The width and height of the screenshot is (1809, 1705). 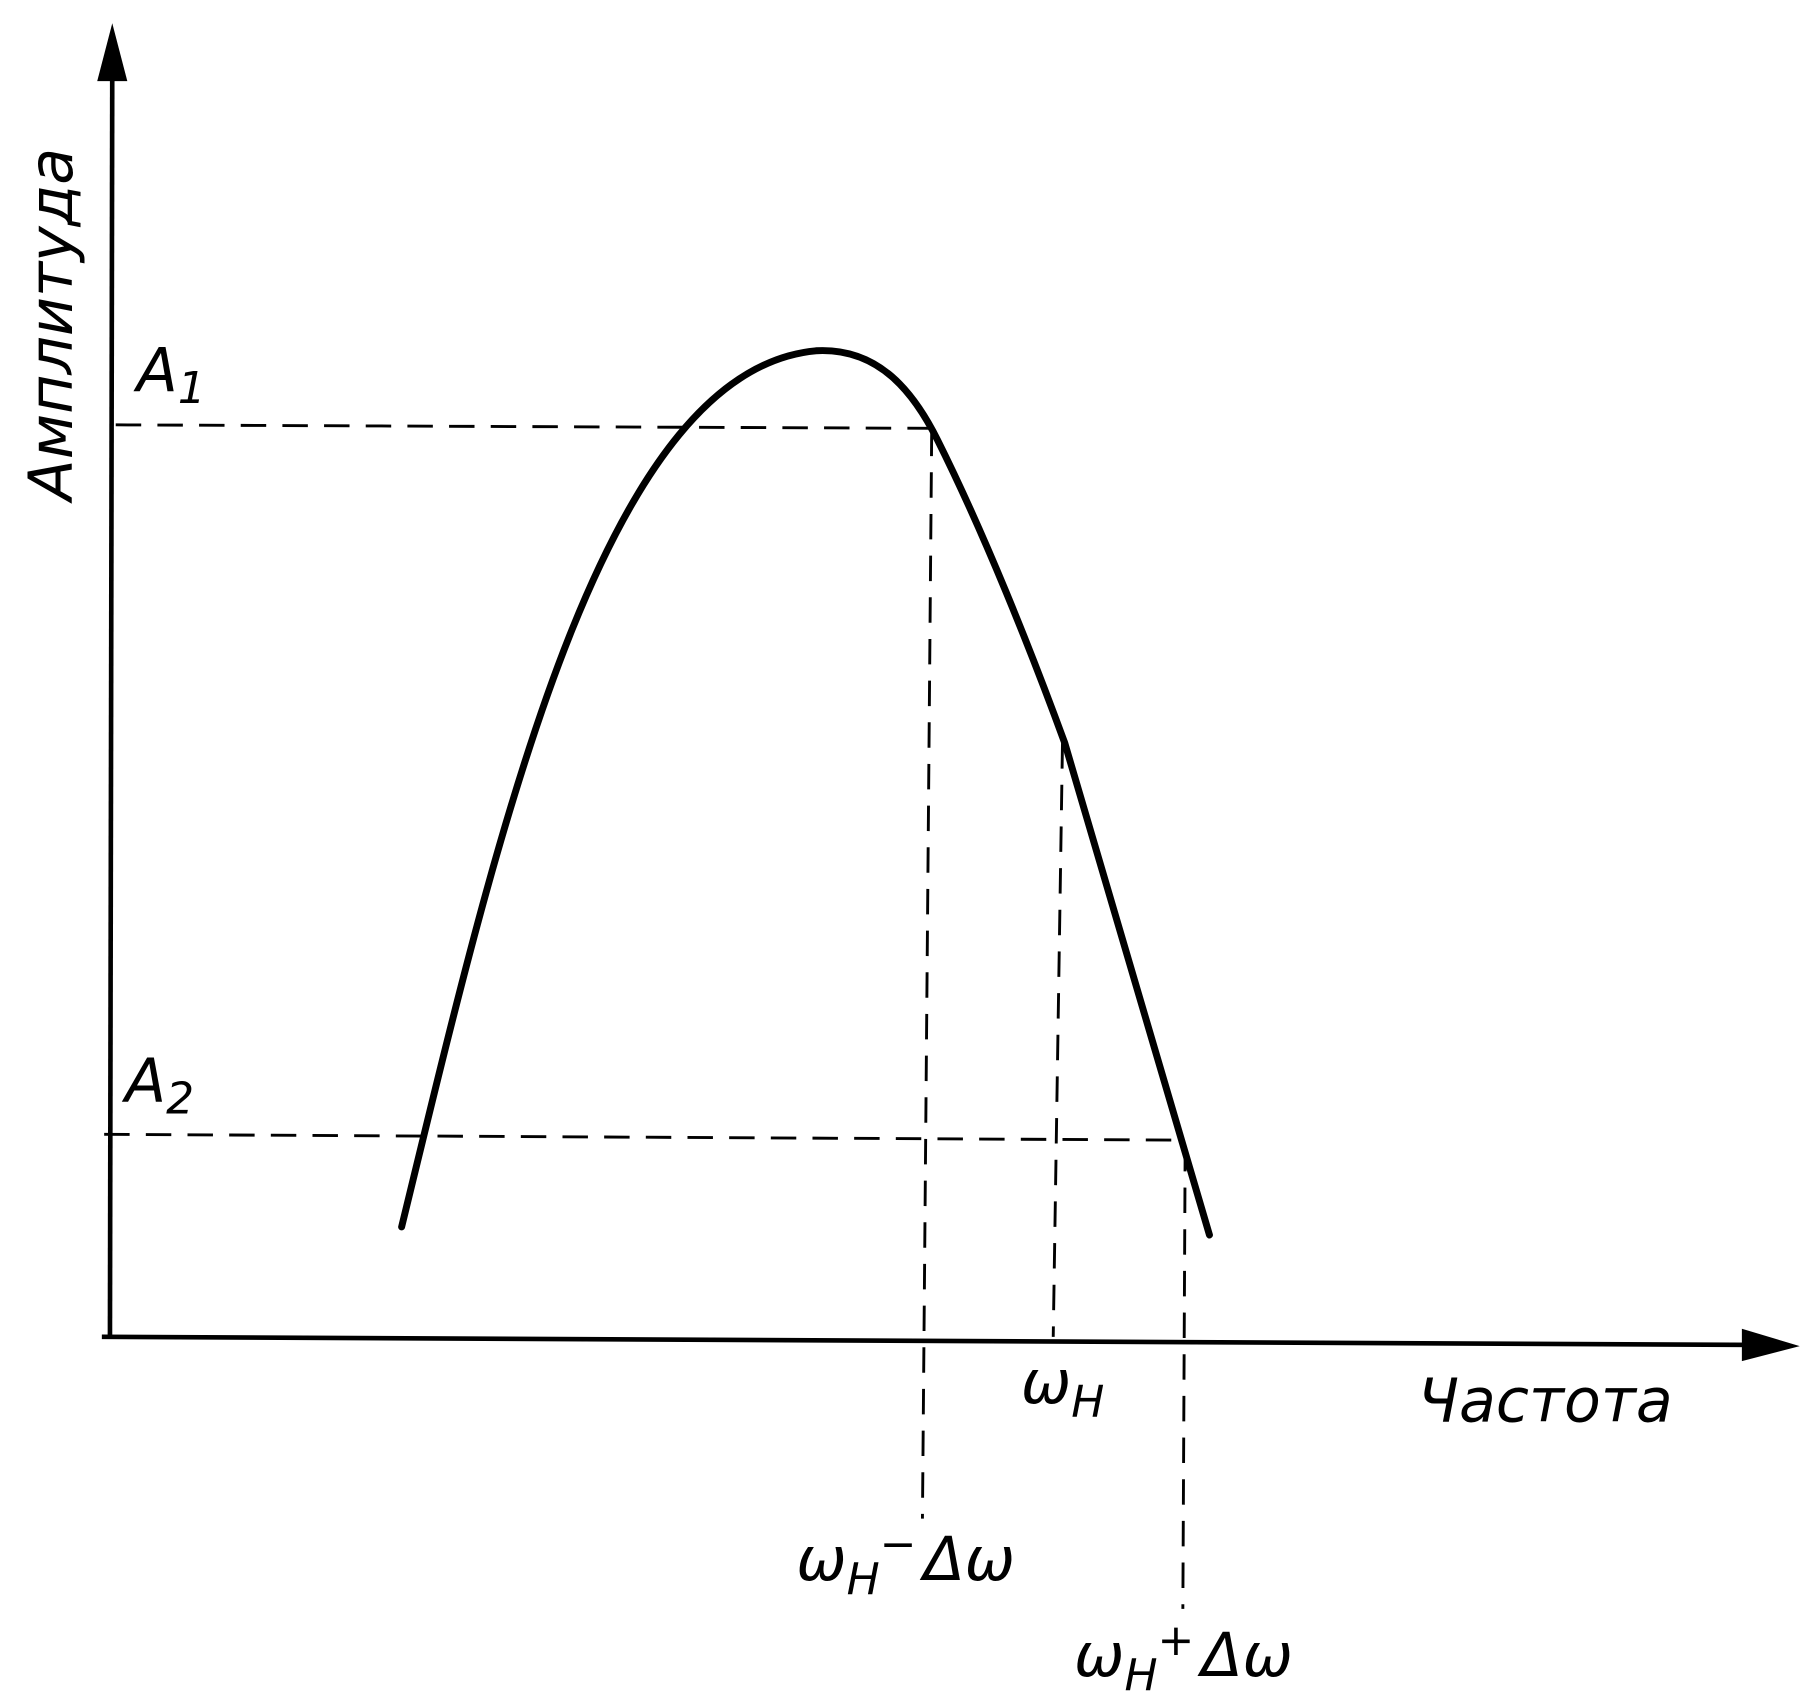 What do you see at coordinates (192, 388) in the screenshot?
I see `index: 1` at bounding box center [192, 388].